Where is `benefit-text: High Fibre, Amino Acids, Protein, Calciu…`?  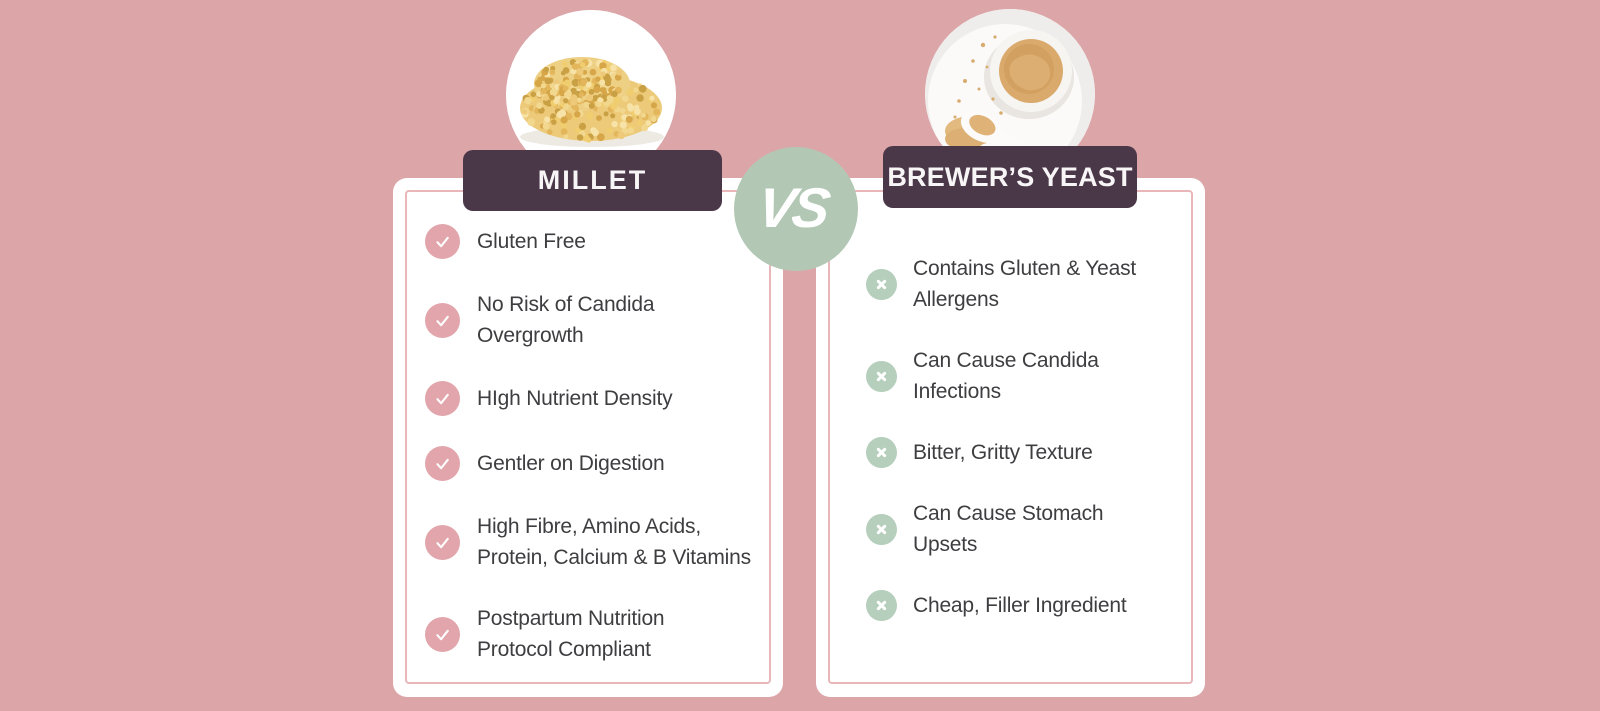
benefit-text: High Fibre, Amino Acids, Protein, Calciu… is located at coordinates (614, 542).